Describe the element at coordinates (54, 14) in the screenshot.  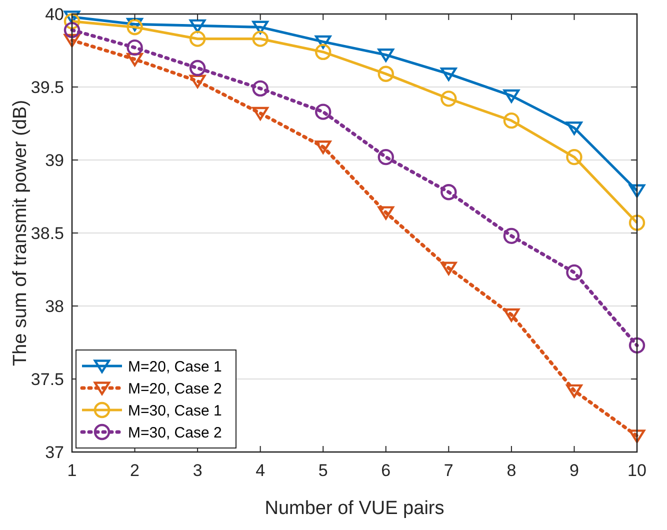
I see `y-tick-label: 40` at that location.